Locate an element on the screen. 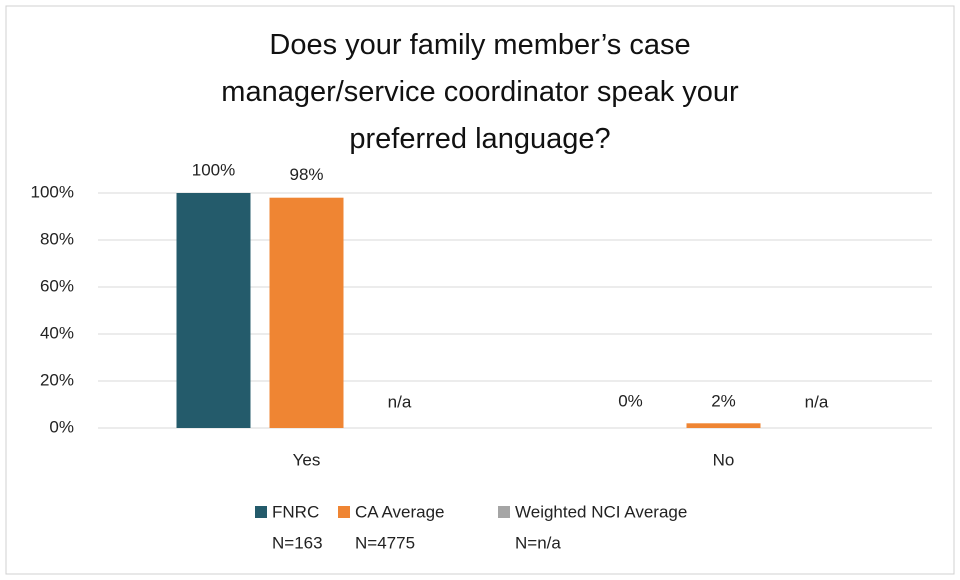 Image resolution: width=960 pixels, height=580 pixels. legend-label: FNRC is located at coordinates (295, 511).